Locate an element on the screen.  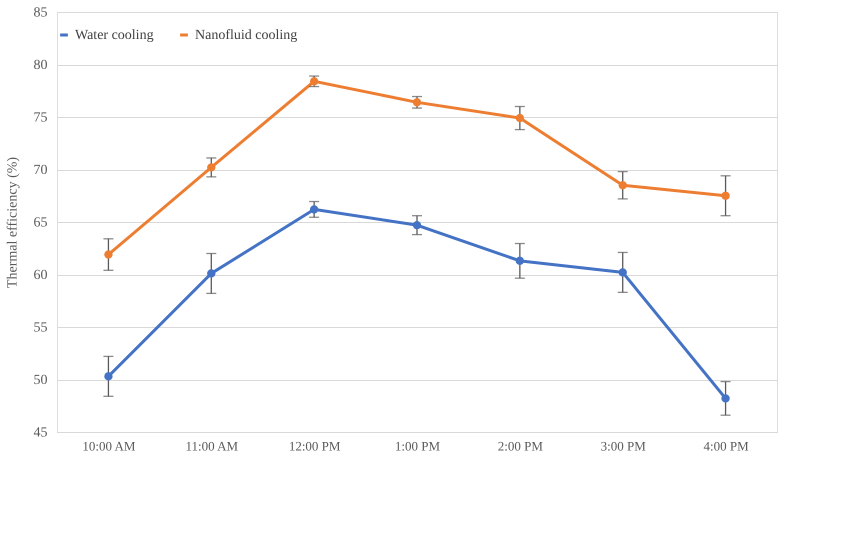
y-tick-label: 60 is located at coordinates (41, 275).